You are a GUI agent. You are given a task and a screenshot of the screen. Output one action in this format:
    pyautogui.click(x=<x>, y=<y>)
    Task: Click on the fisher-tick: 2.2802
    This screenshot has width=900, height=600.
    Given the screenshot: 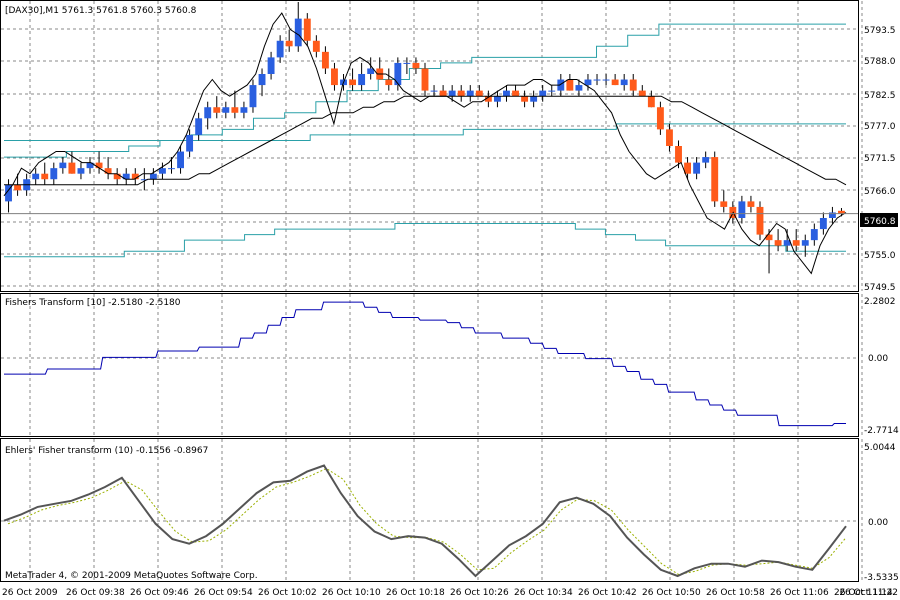 What is the action you would take?
    pyautogui.click(x=880, y=302)
    